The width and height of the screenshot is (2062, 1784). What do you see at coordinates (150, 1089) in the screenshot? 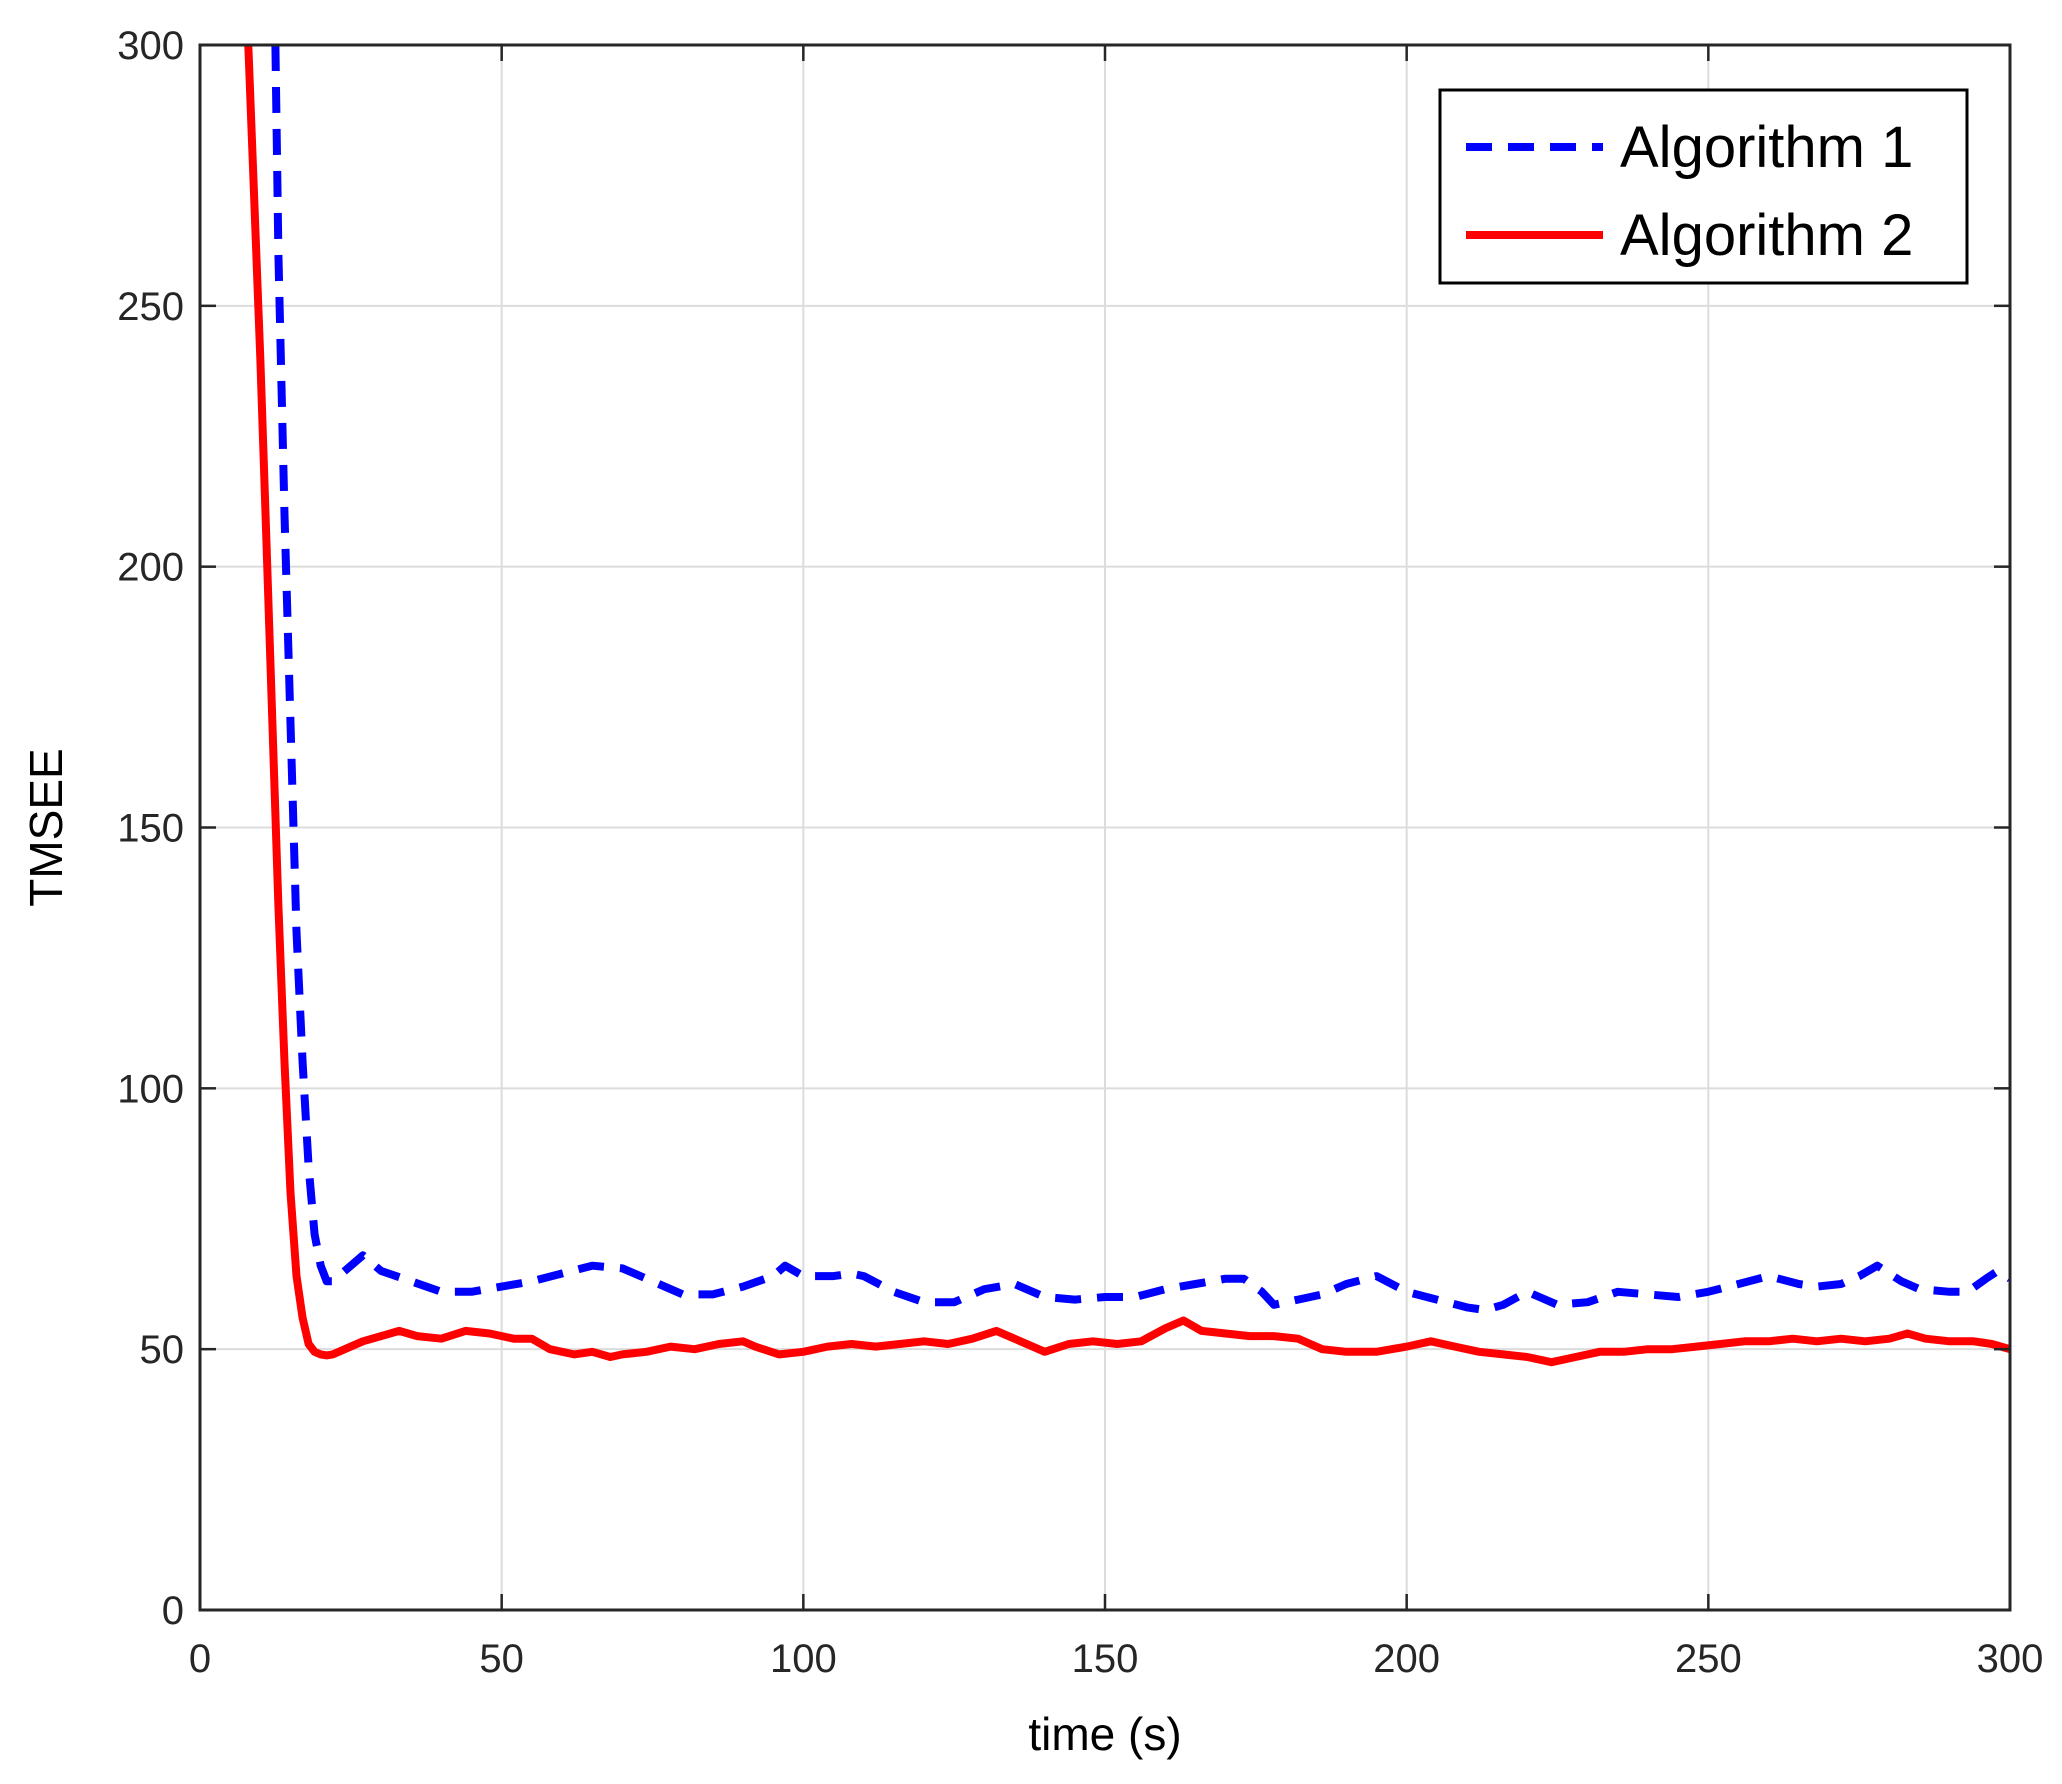
I see `y-tick-label: 100` at bounding box center [150, 1089].